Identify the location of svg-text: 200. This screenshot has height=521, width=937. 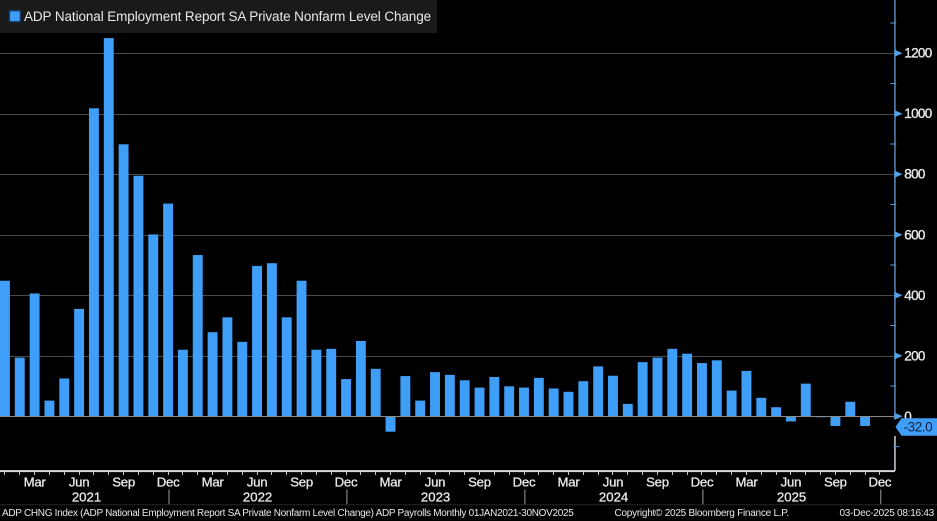
(914, 355).